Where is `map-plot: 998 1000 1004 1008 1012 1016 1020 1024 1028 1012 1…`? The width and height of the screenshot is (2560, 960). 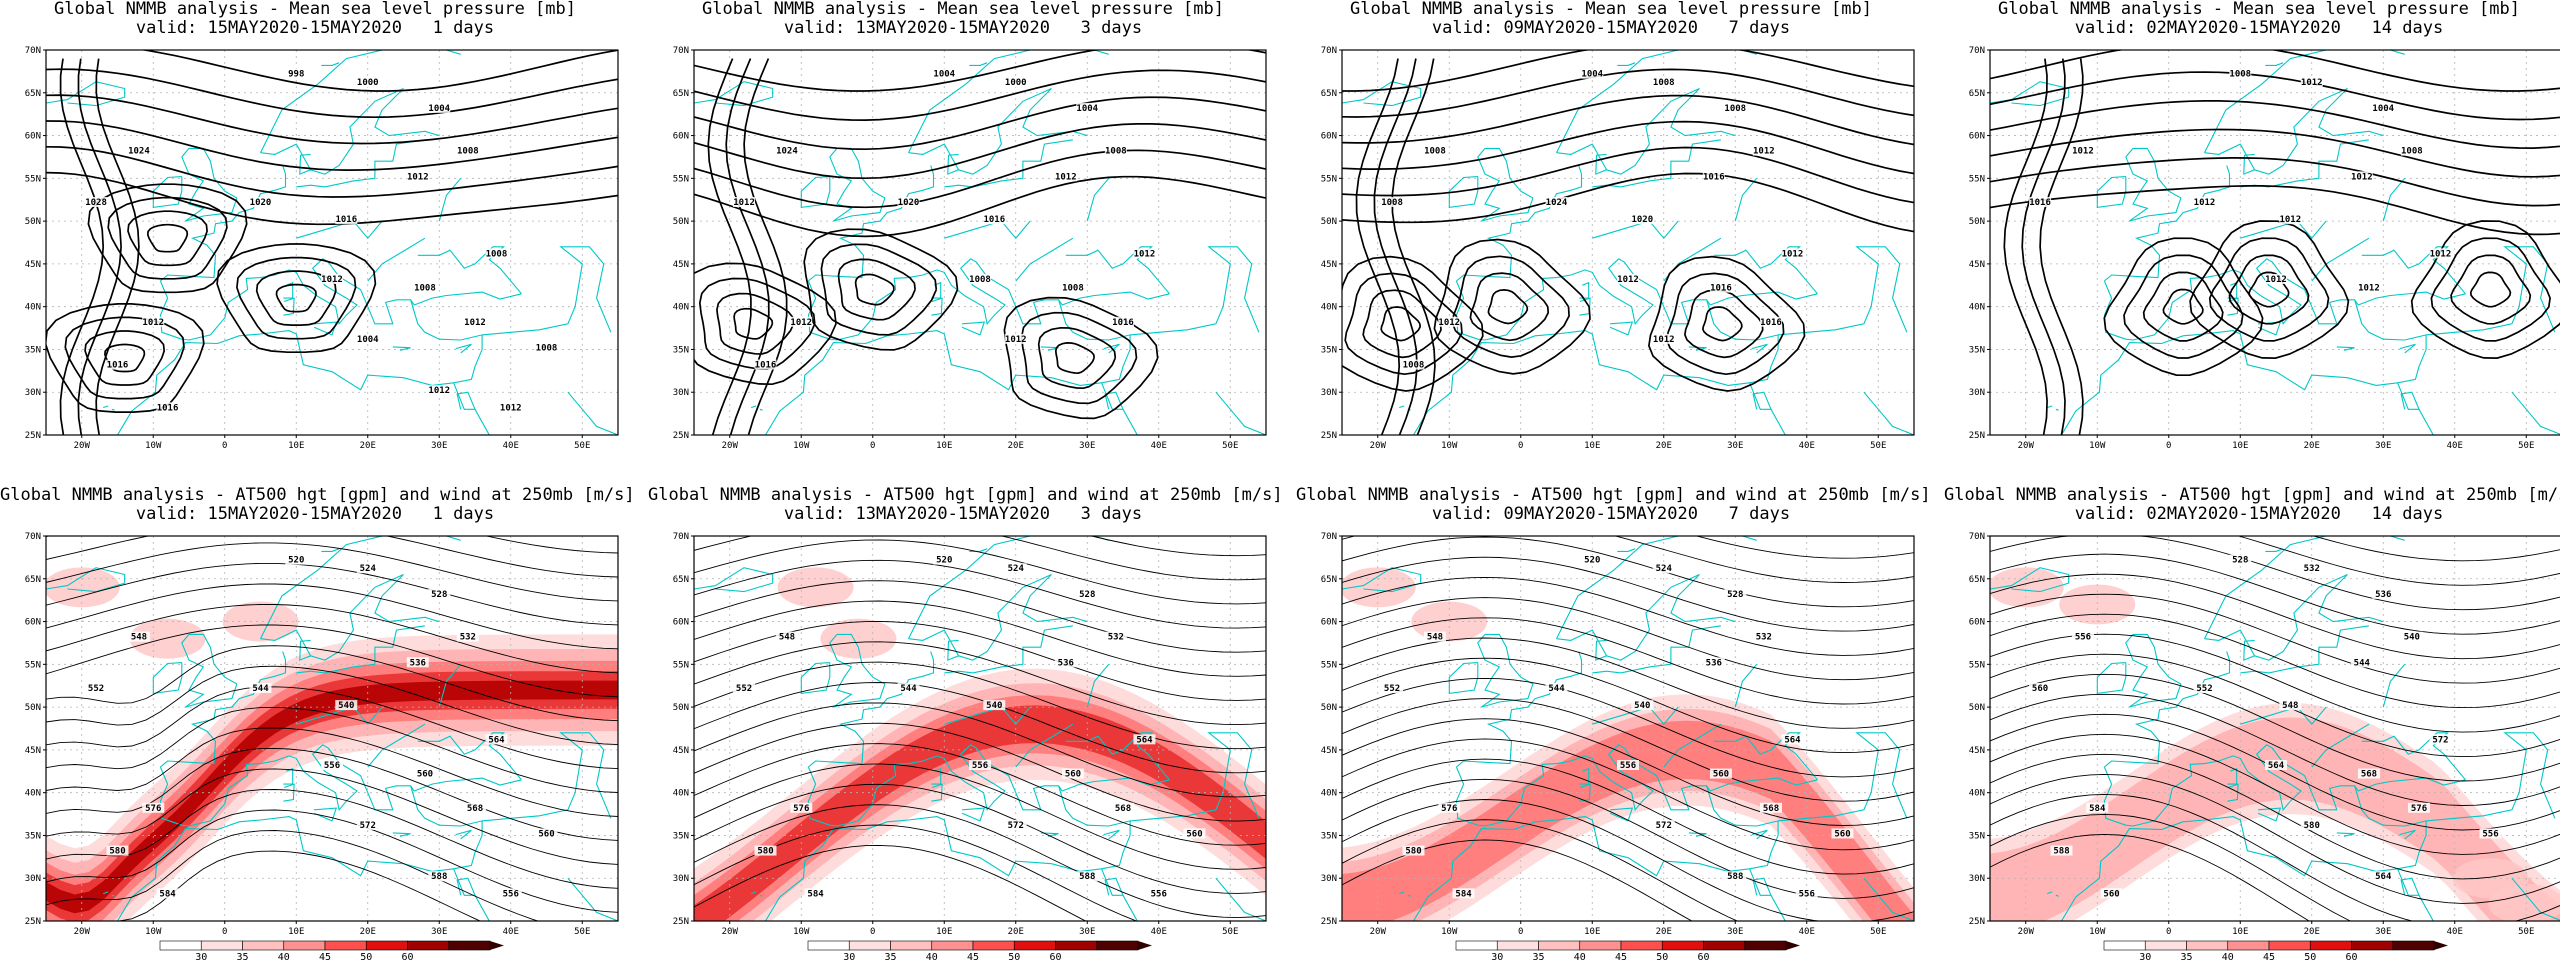 map-plot: 998 1000 1004 1008 1012 1016 1020 1024 1028 1012 1… is located at coordinates (322, 248).